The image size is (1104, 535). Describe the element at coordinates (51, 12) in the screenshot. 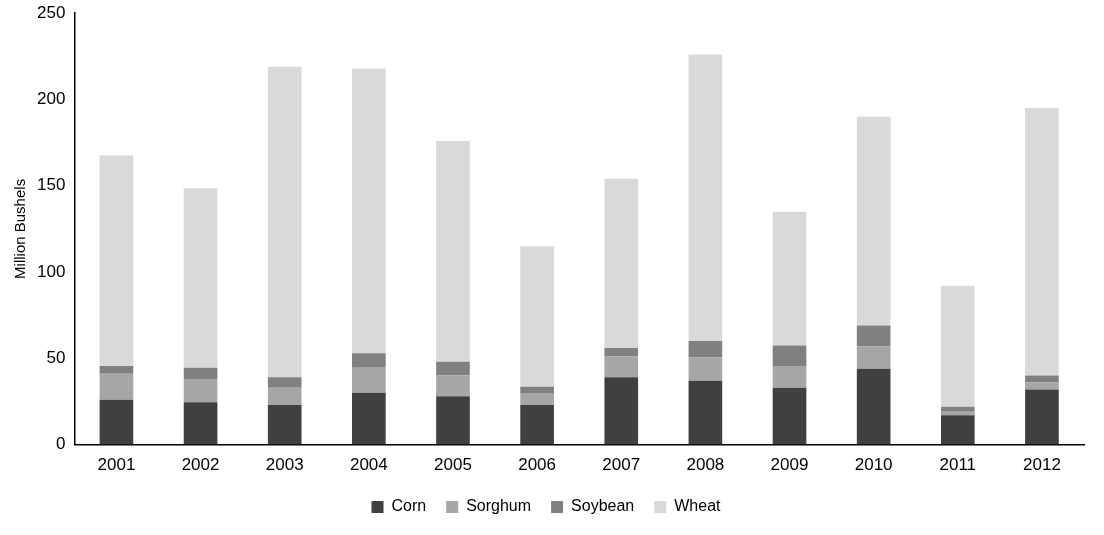

I see `y-tick-label: 250` at that location.